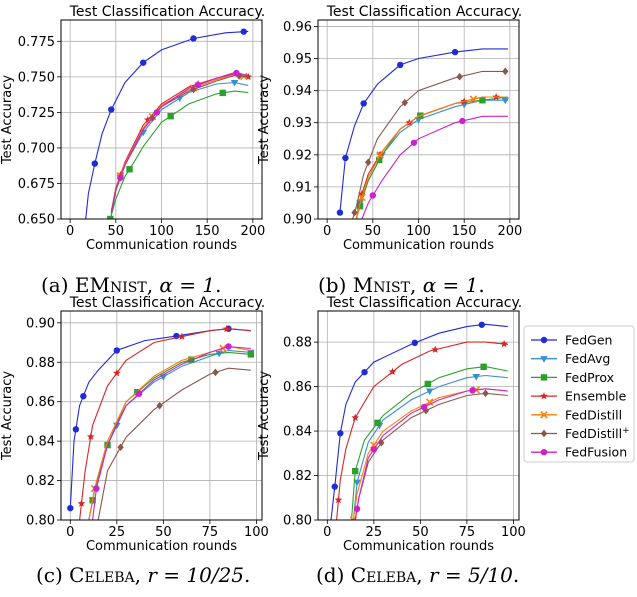  I want to click on series-line-ensemble, so click(165, 424).